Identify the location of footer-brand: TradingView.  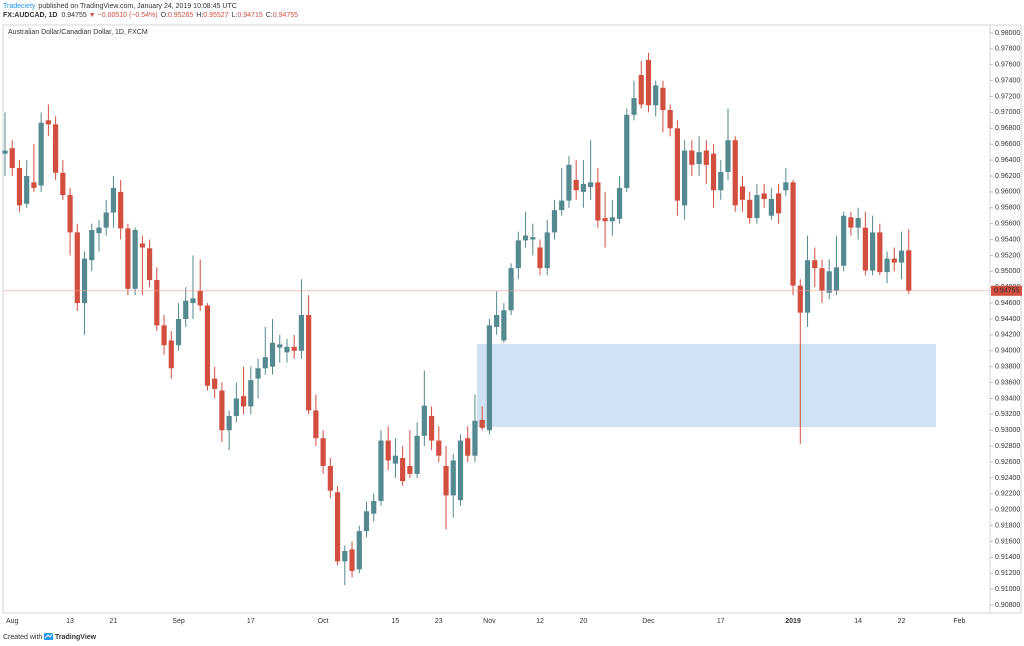
(76, 637).